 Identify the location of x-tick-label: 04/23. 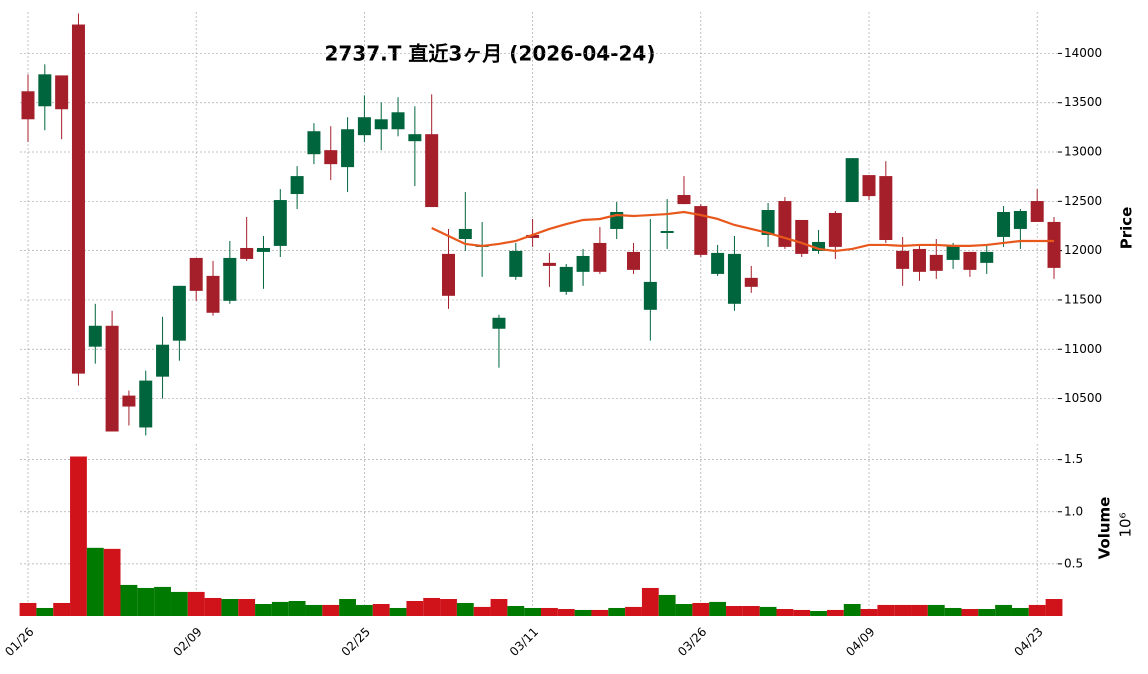
(1028, 642).